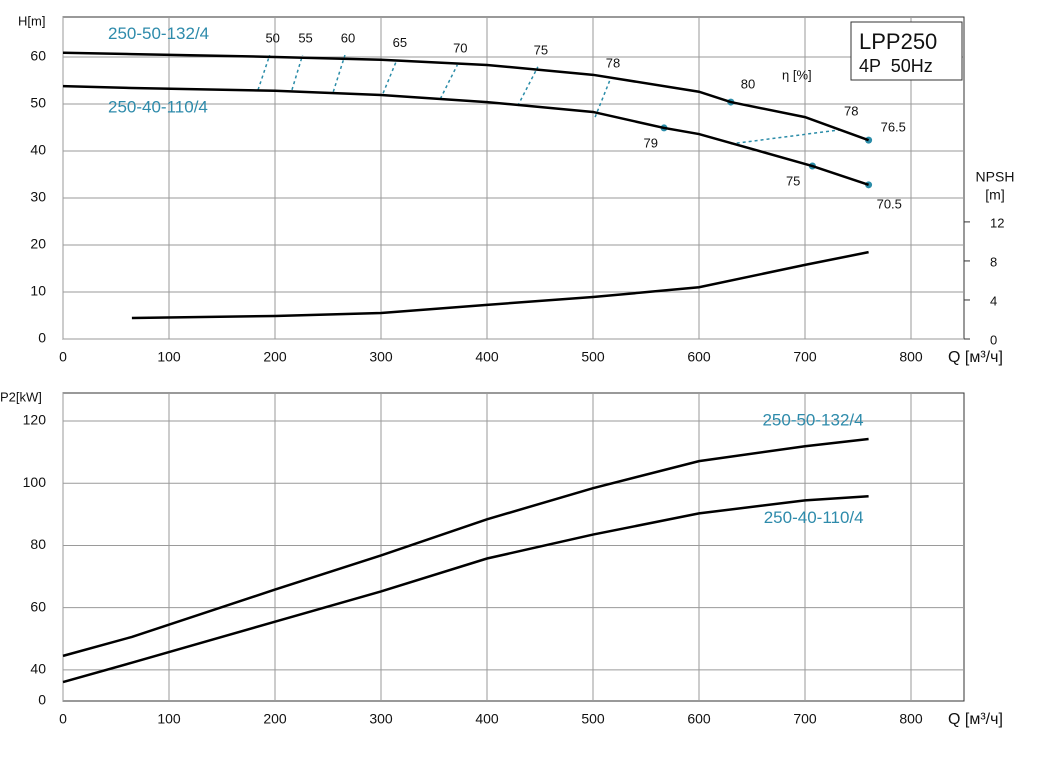 Image resolution: width=1054 pixels, height=761 pixels. I want to click on efficiency-label: 75, so click(541, 49).